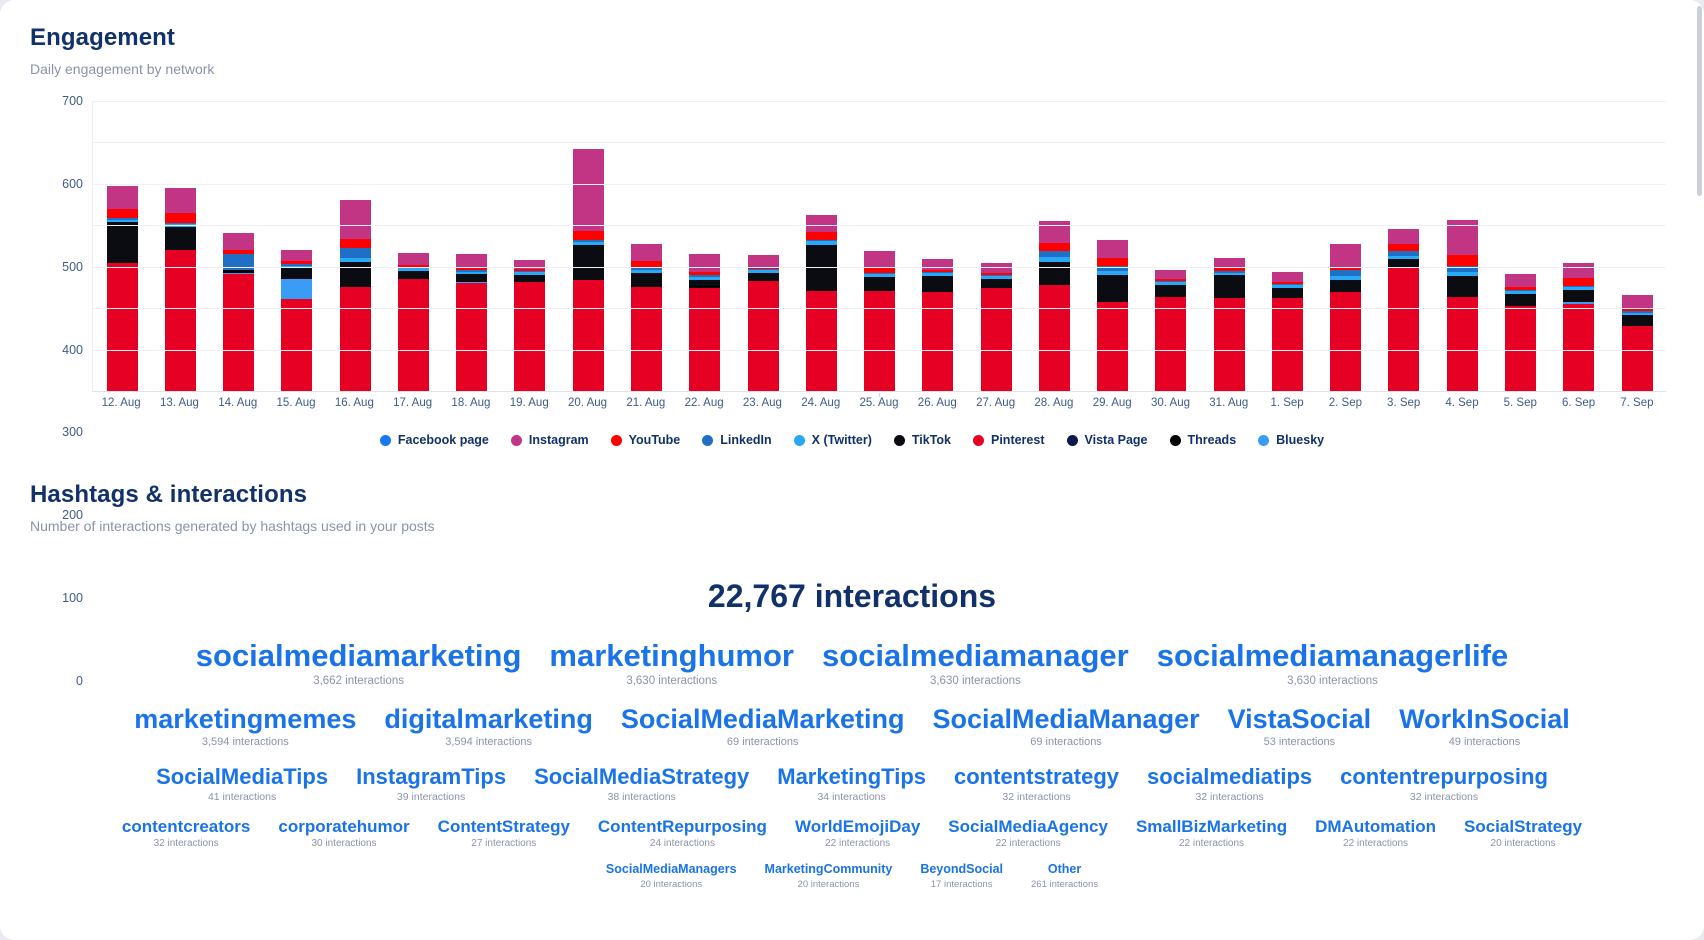 This screenshot has height=940, width=1704. Describe the element at coordinates (672, 655) in the screenshot. I see `hashtag-label: marketinghumor` at that location.